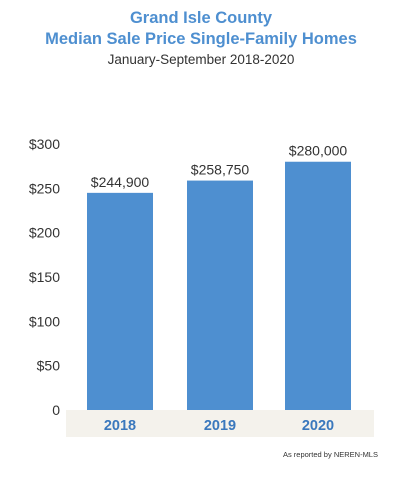  What do you see at coordinates (120, 426) in the screenshot?
I see `x-tick-label: 2018` at bounding box center [120, 426].